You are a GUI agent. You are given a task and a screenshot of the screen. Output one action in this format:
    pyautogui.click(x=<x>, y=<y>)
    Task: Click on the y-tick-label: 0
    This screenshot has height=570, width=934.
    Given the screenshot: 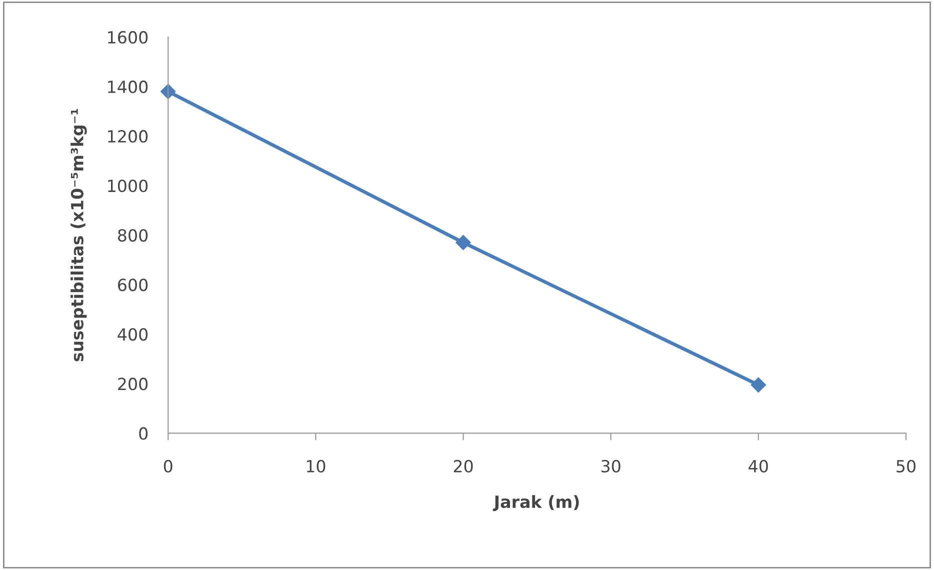 What is the action you would take?
    pyautogui.click(x=143, y=433)
    